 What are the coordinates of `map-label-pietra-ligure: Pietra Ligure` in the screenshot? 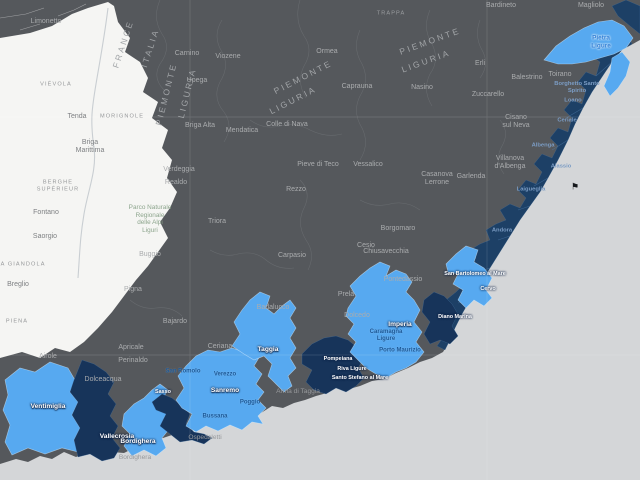 It's located at (601, 41).